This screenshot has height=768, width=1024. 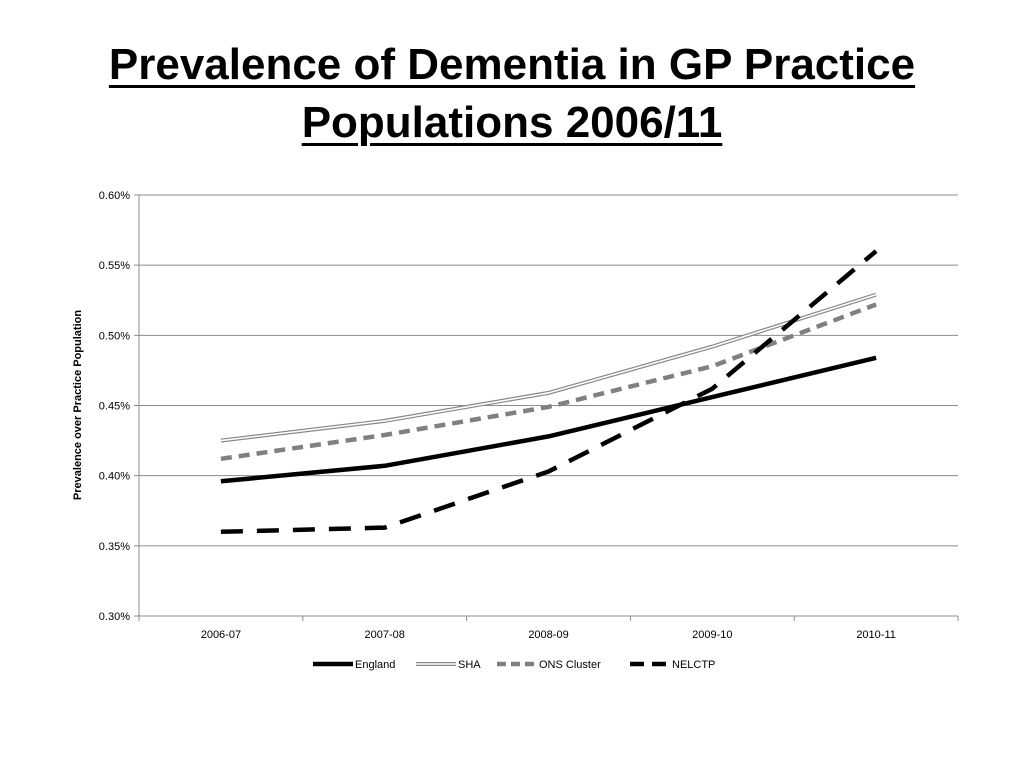 I want to click on x-tick-label: 2007-08, so click(x=385, y=635).